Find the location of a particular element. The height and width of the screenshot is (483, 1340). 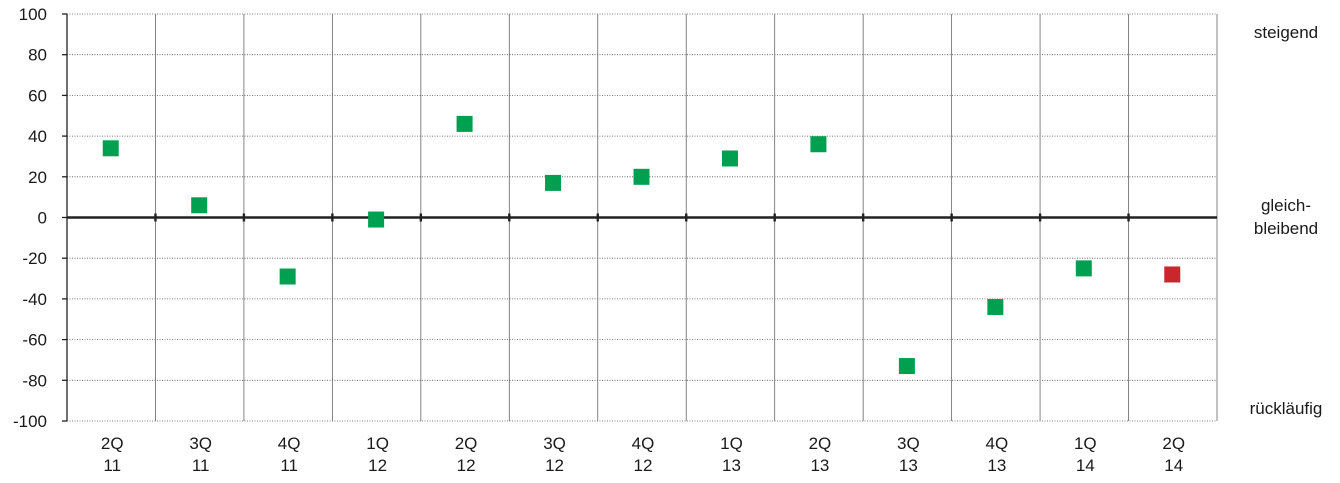

y-tick-label: 20 is located at coordinates (37, 177).